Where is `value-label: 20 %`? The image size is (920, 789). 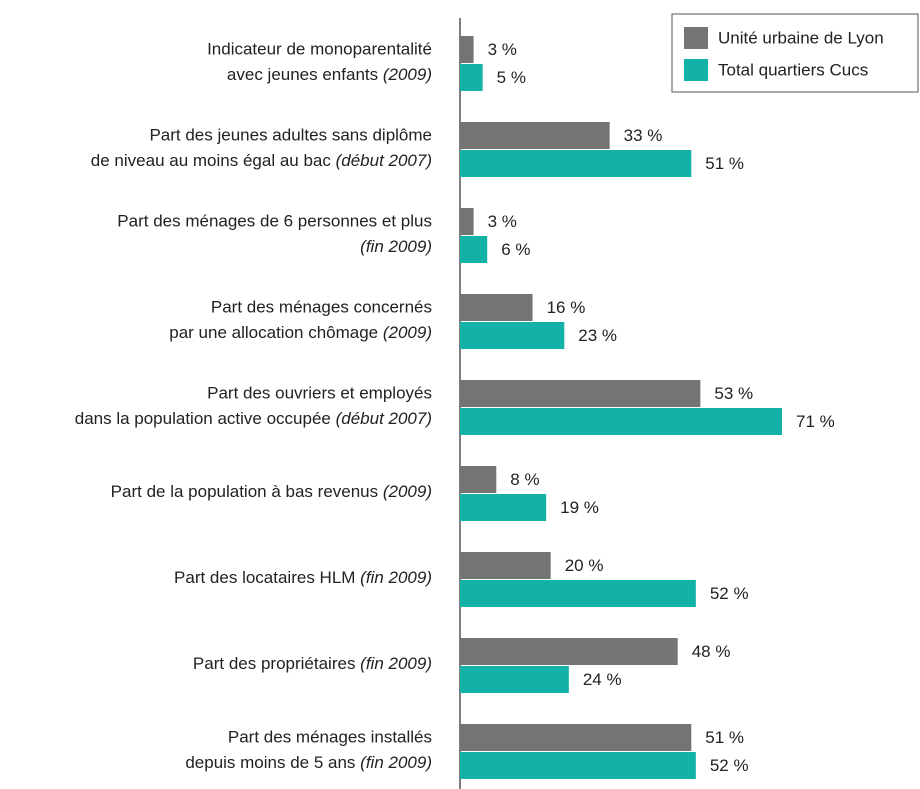
value-label: 20 % is located at coordinates (584, 565).